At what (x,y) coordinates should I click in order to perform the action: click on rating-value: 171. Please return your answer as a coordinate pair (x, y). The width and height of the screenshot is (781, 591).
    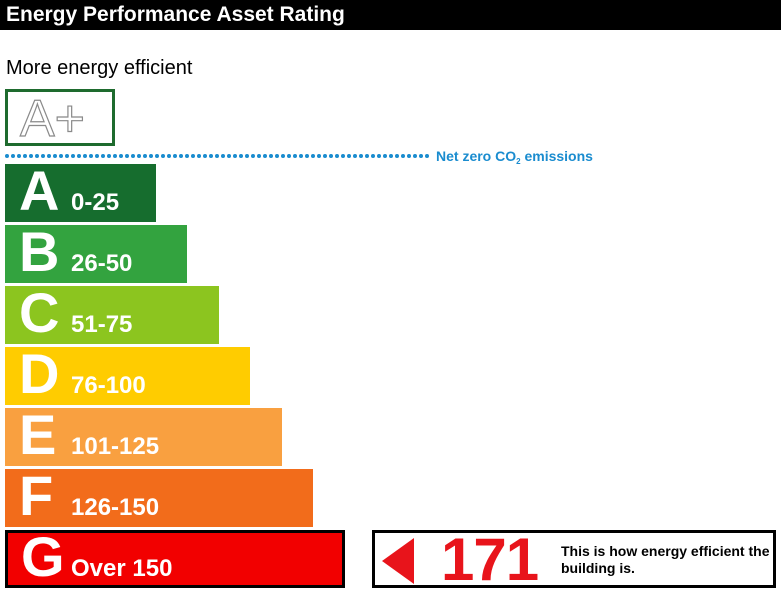
    Looking at the image, I should click on (490, 558).